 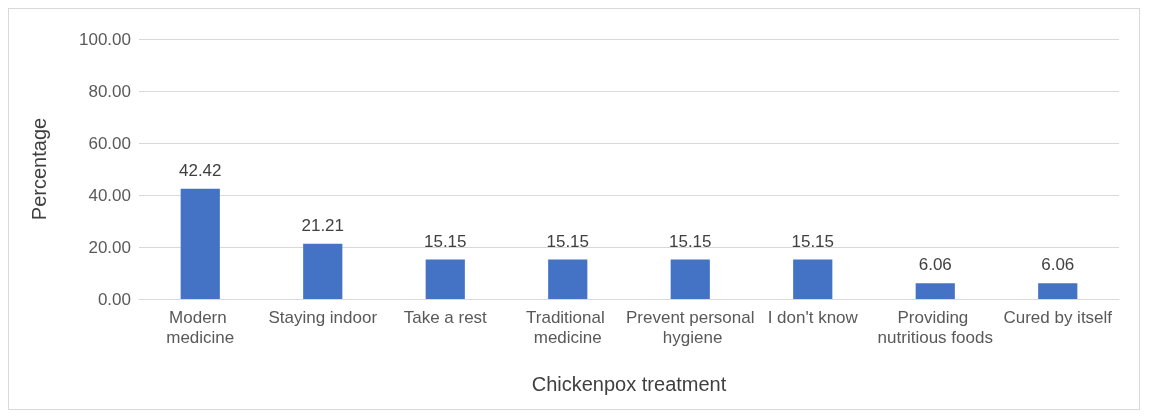 I want to click on y-axis-title: Percentage, so click(x=39, y=169).